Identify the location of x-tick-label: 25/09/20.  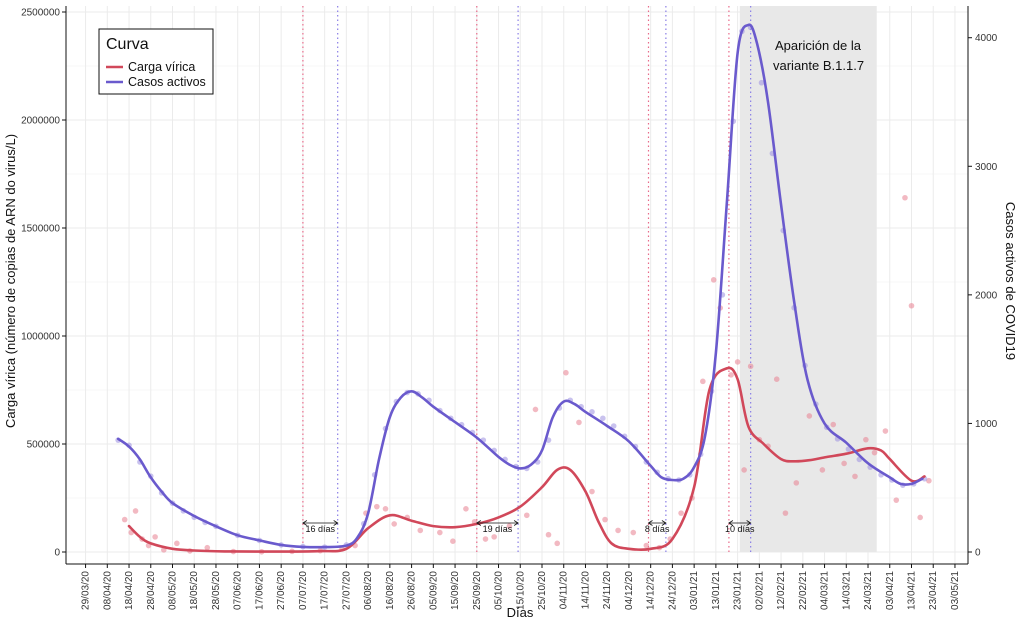
(477, 590).